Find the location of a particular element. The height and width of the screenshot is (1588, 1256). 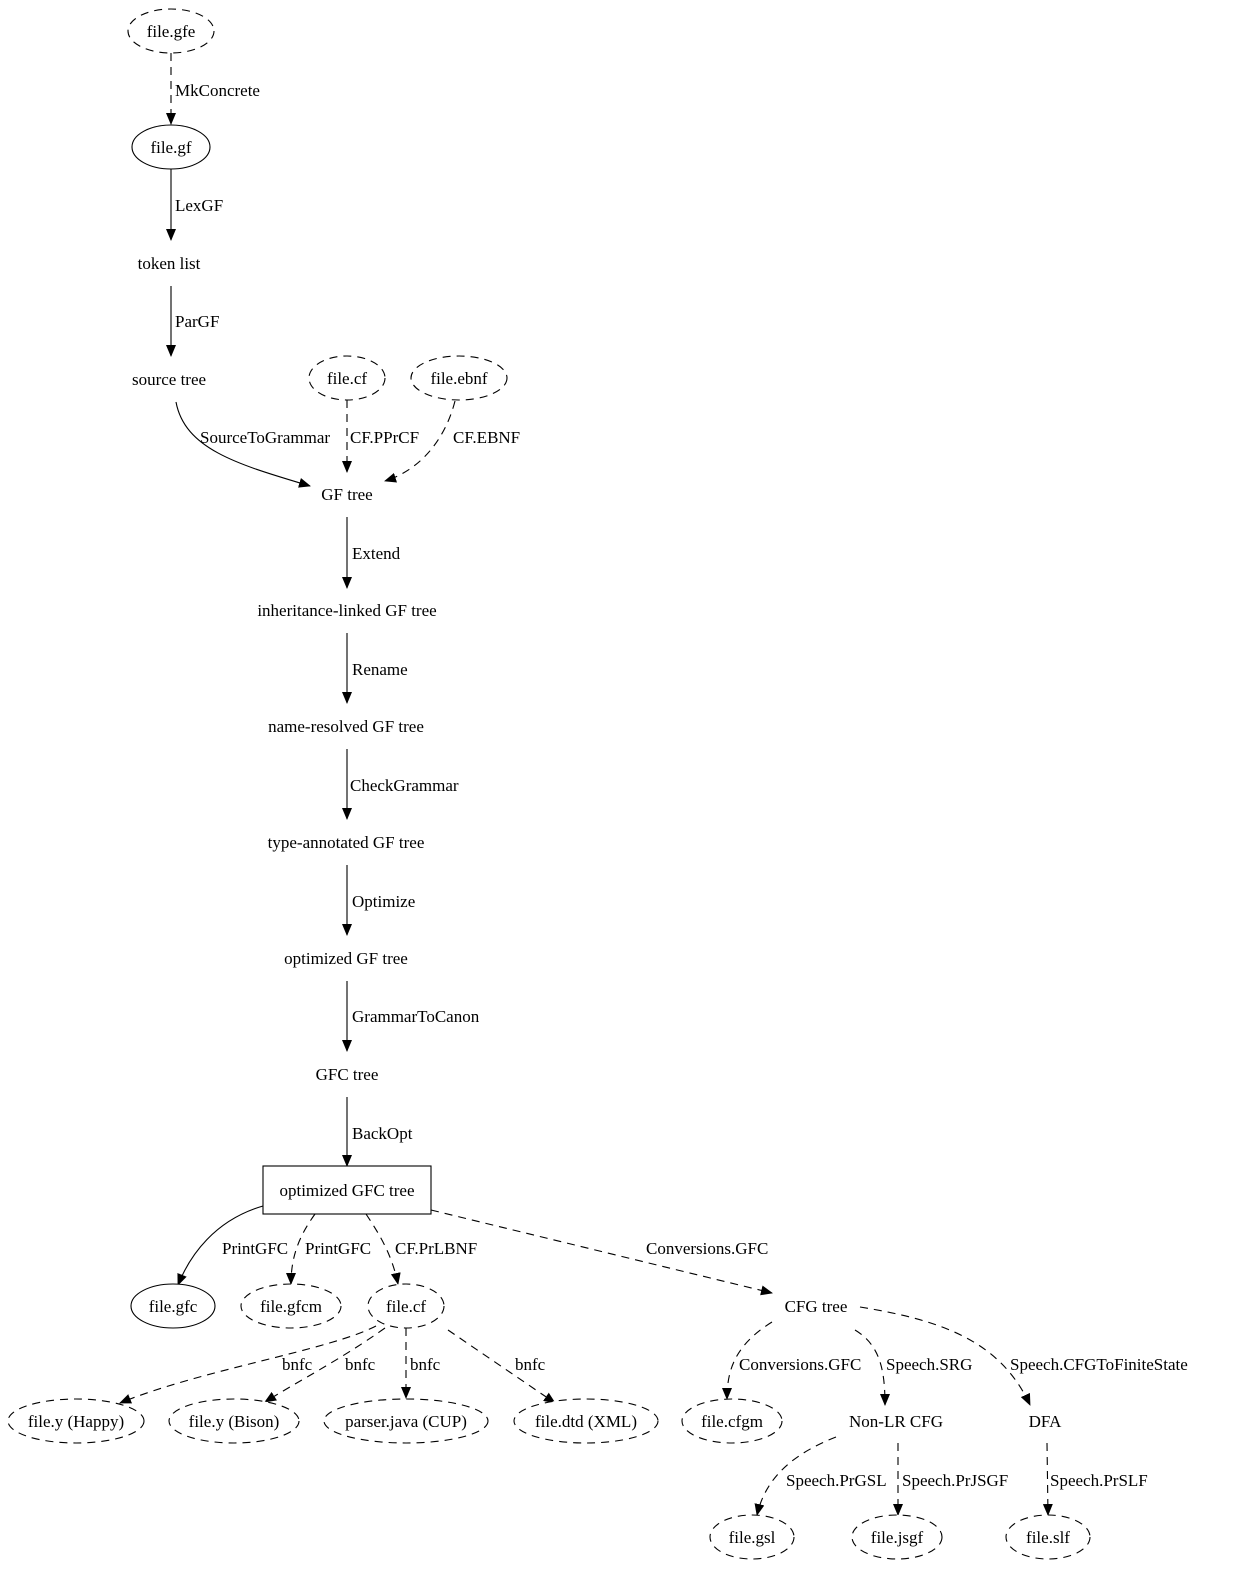

node-label: file.gsl is located at coordinates (752, 1537).